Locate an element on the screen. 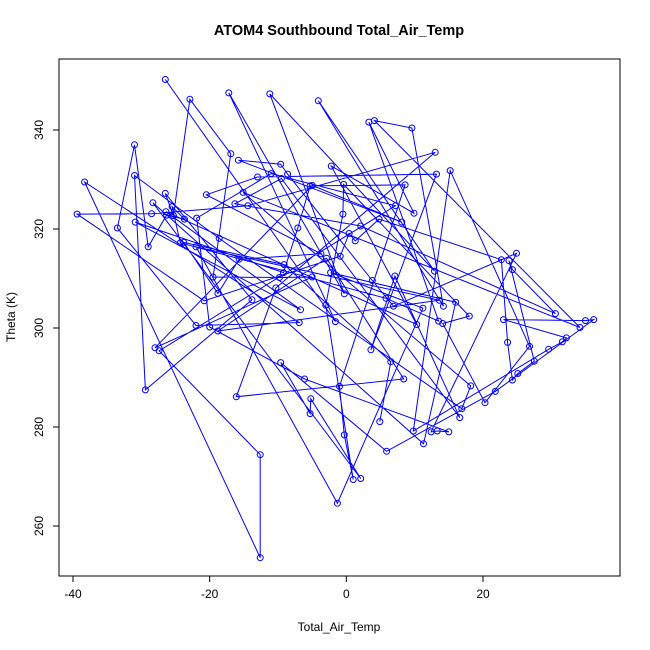 This screenshot has width=650, height=650. x-tick-label: -40 is located at coordinates (73, 594).